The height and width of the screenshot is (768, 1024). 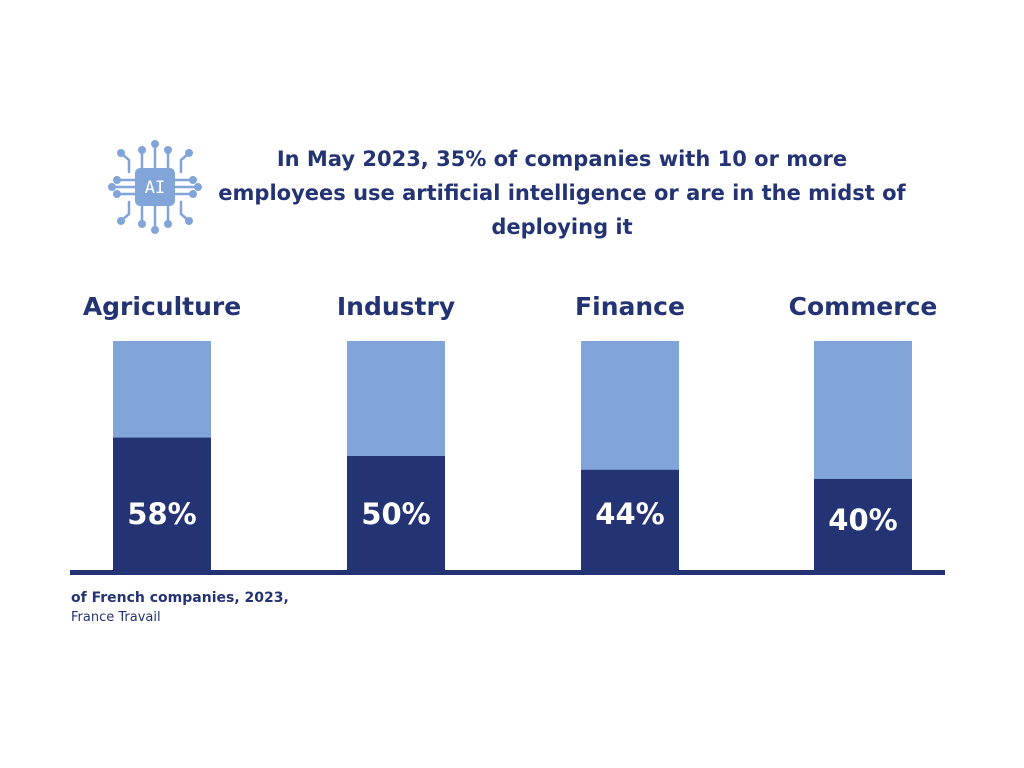 I want to click on category-label-finance: Finance, so click(x=630, y=306).